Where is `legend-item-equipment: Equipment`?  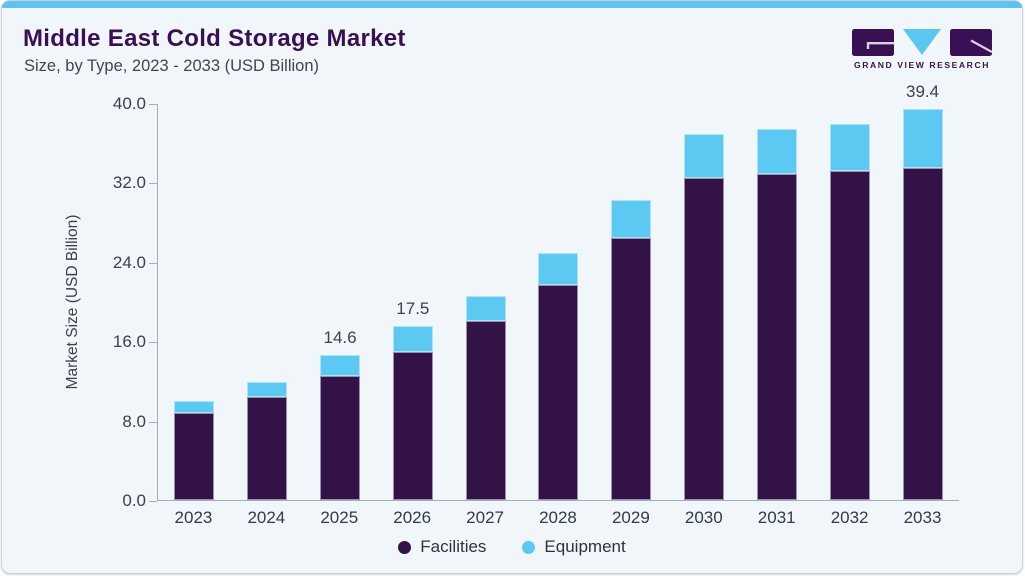 legend-item-equipment: Equipment is located at coordinates (574, 547).